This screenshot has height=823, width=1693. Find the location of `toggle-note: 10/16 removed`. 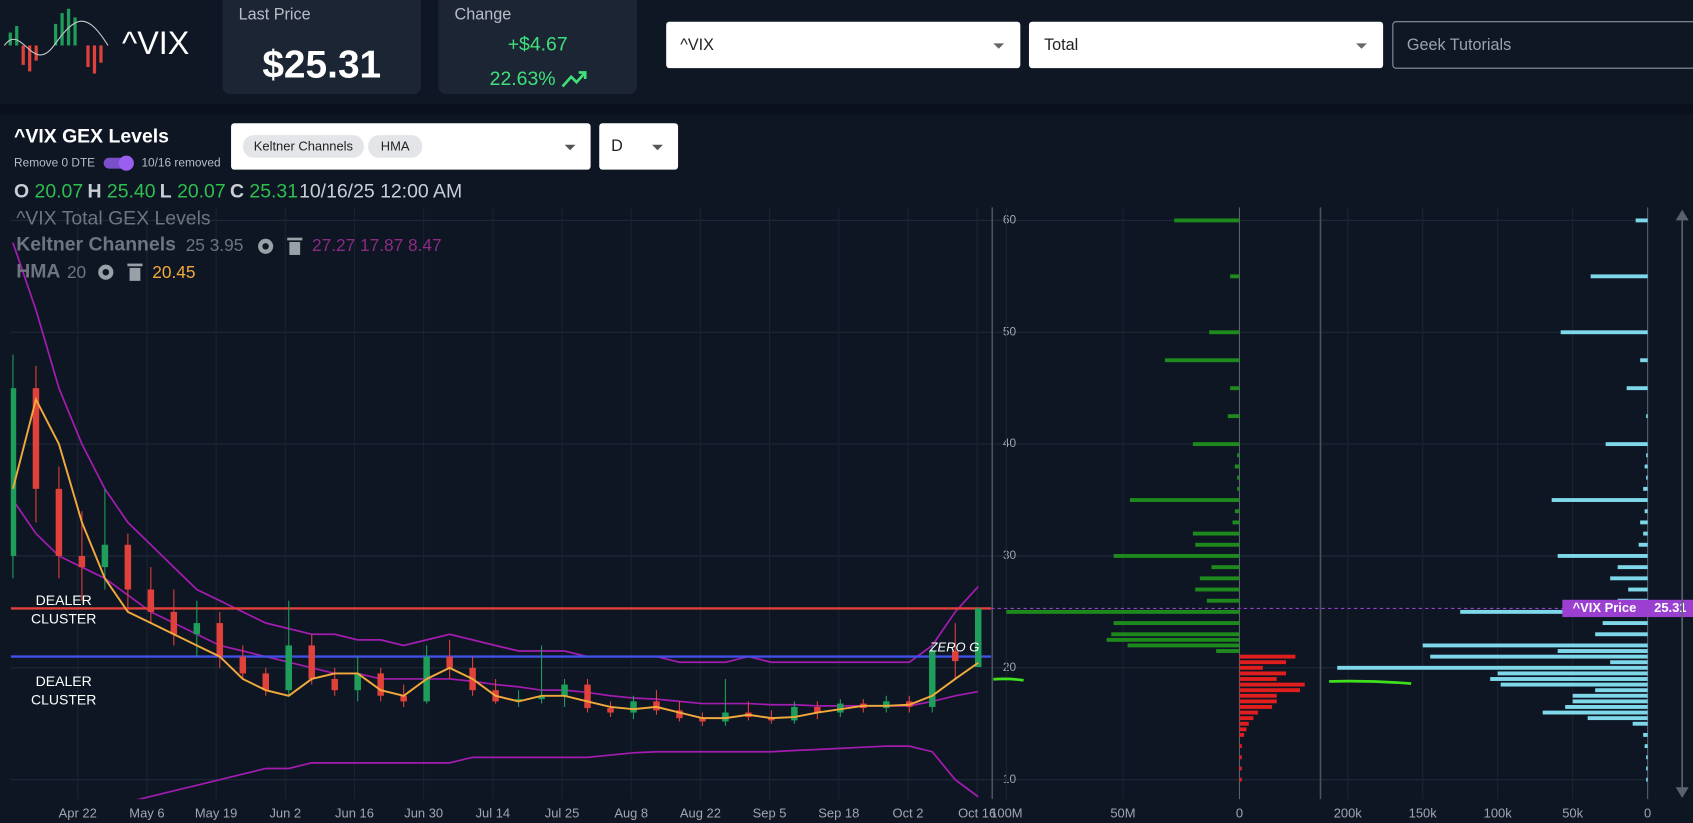

toggle-note: 10/16 removed is located at coordinates (180, 162).